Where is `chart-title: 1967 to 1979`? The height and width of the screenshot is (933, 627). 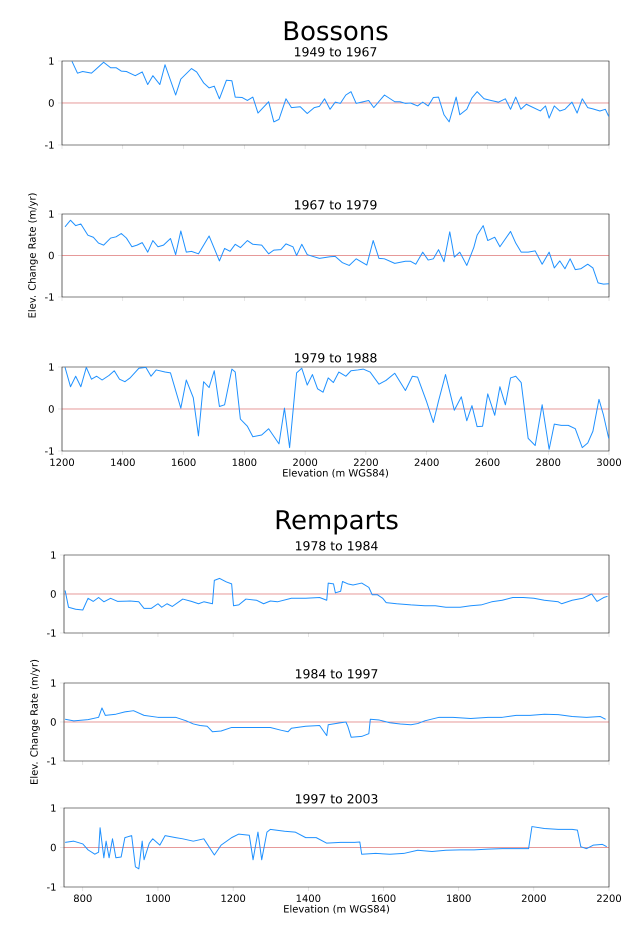
chart-title: 1967 to 1979 is located at coordinates (335, 205).